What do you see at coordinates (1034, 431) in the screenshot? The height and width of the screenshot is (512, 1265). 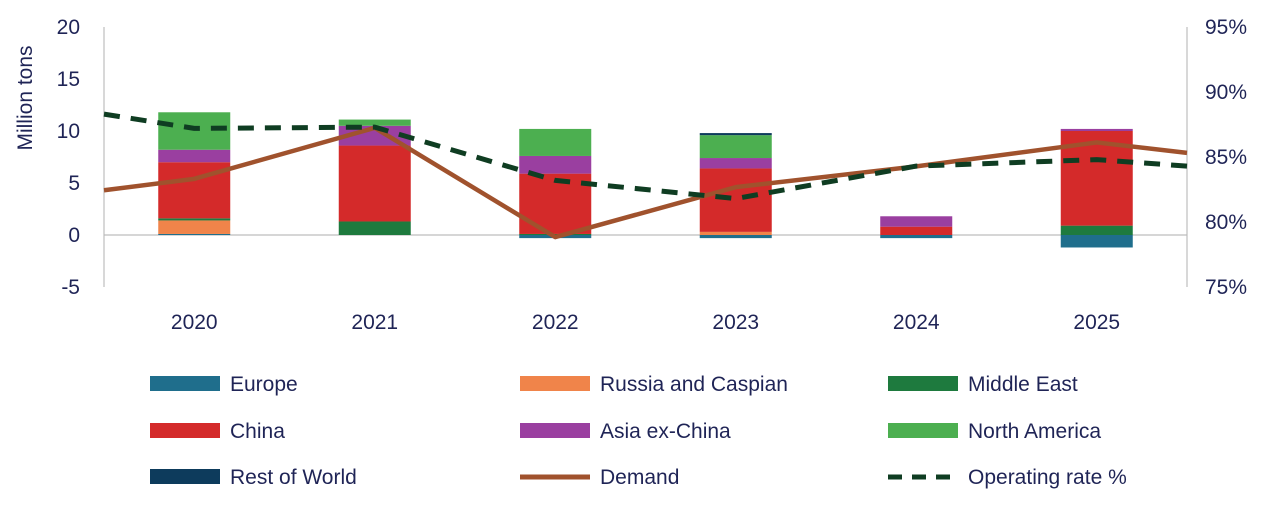 I see `legend-label-north-america: North America` at bounding box center [1034, 431].